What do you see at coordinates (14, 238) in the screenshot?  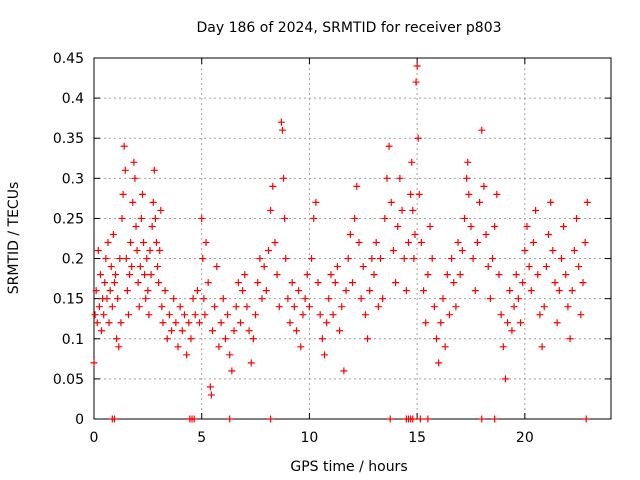 I see `y-axis-label: SRMTID / TECUs` at bounding box center [14, 238].